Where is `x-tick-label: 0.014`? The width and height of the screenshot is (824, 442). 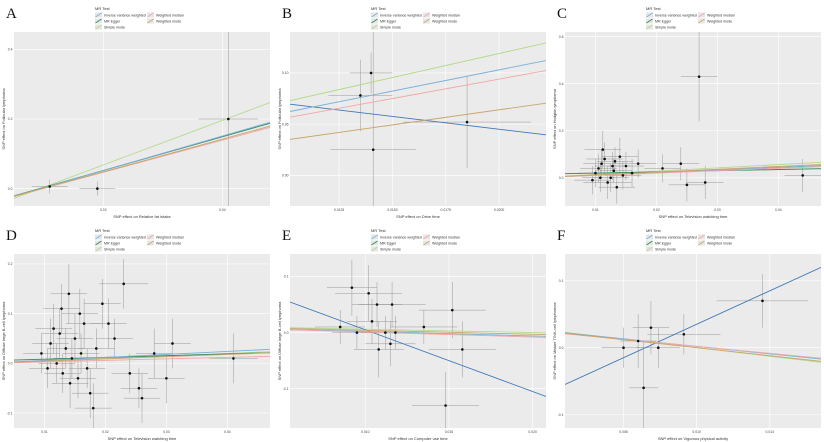 x-tick-label: 0.014 is located at coordinates (770, 432).